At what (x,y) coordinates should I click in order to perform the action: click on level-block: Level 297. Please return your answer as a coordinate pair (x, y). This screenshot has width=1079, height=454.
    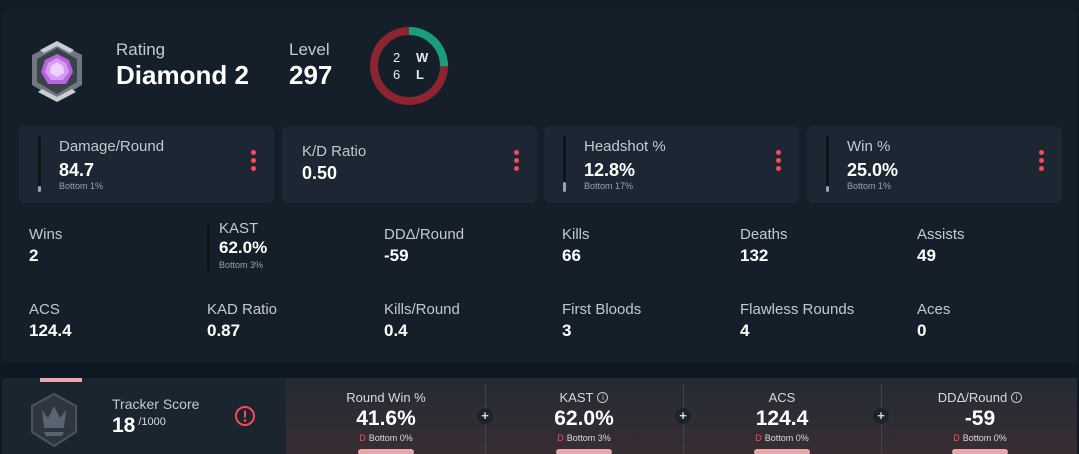
    Looking at the image, I should click on (310, 65).